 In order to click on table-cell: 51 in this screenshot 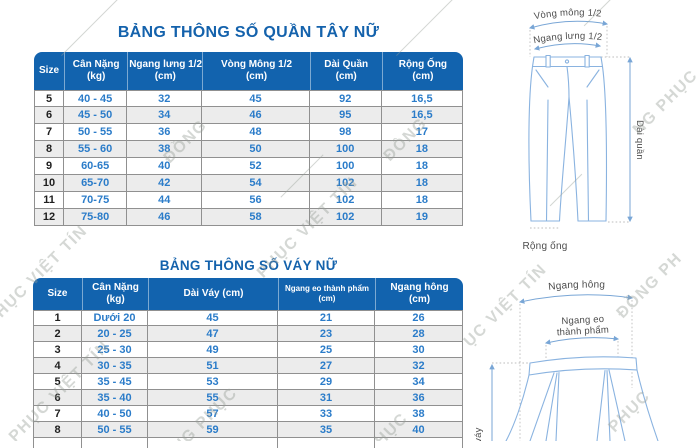, I will do `click(213, 366)`.